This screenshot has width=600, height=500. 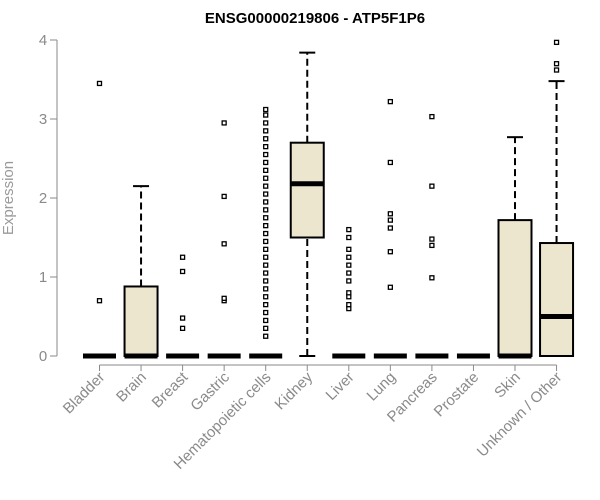 What do you see at coordinates (141, 272) in the screenshot?
I see `box-brain` at bounding box center [141, 272].